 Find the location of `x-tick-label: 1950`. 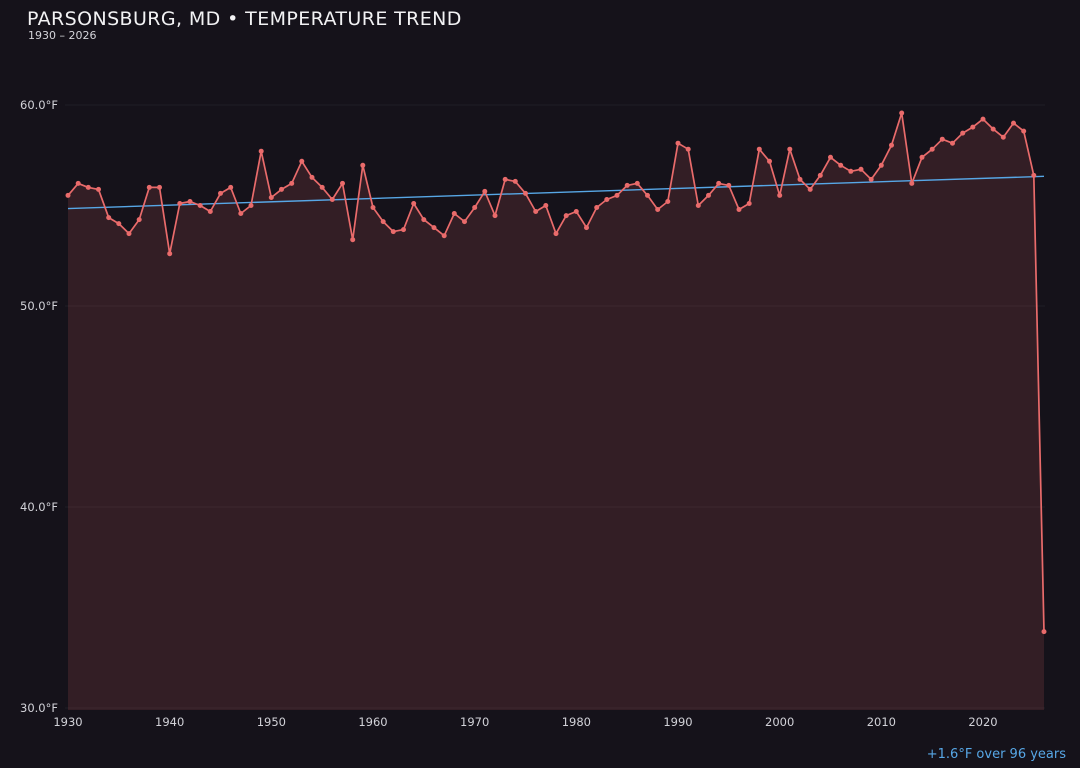

x-tick-label: 1950 is located at coordinates (271, 722).